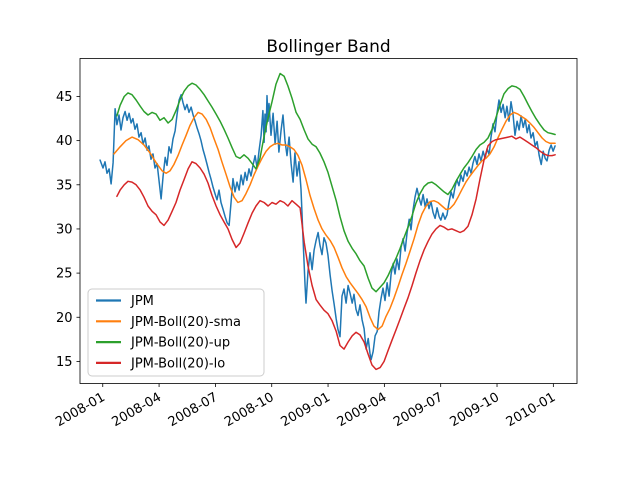 The height and width of the screenshot is (480, 640). What do you see at coordinates (64, 185) in the screenshot?
I see `y-tick-label: 35` at bounding box center [64, 185].